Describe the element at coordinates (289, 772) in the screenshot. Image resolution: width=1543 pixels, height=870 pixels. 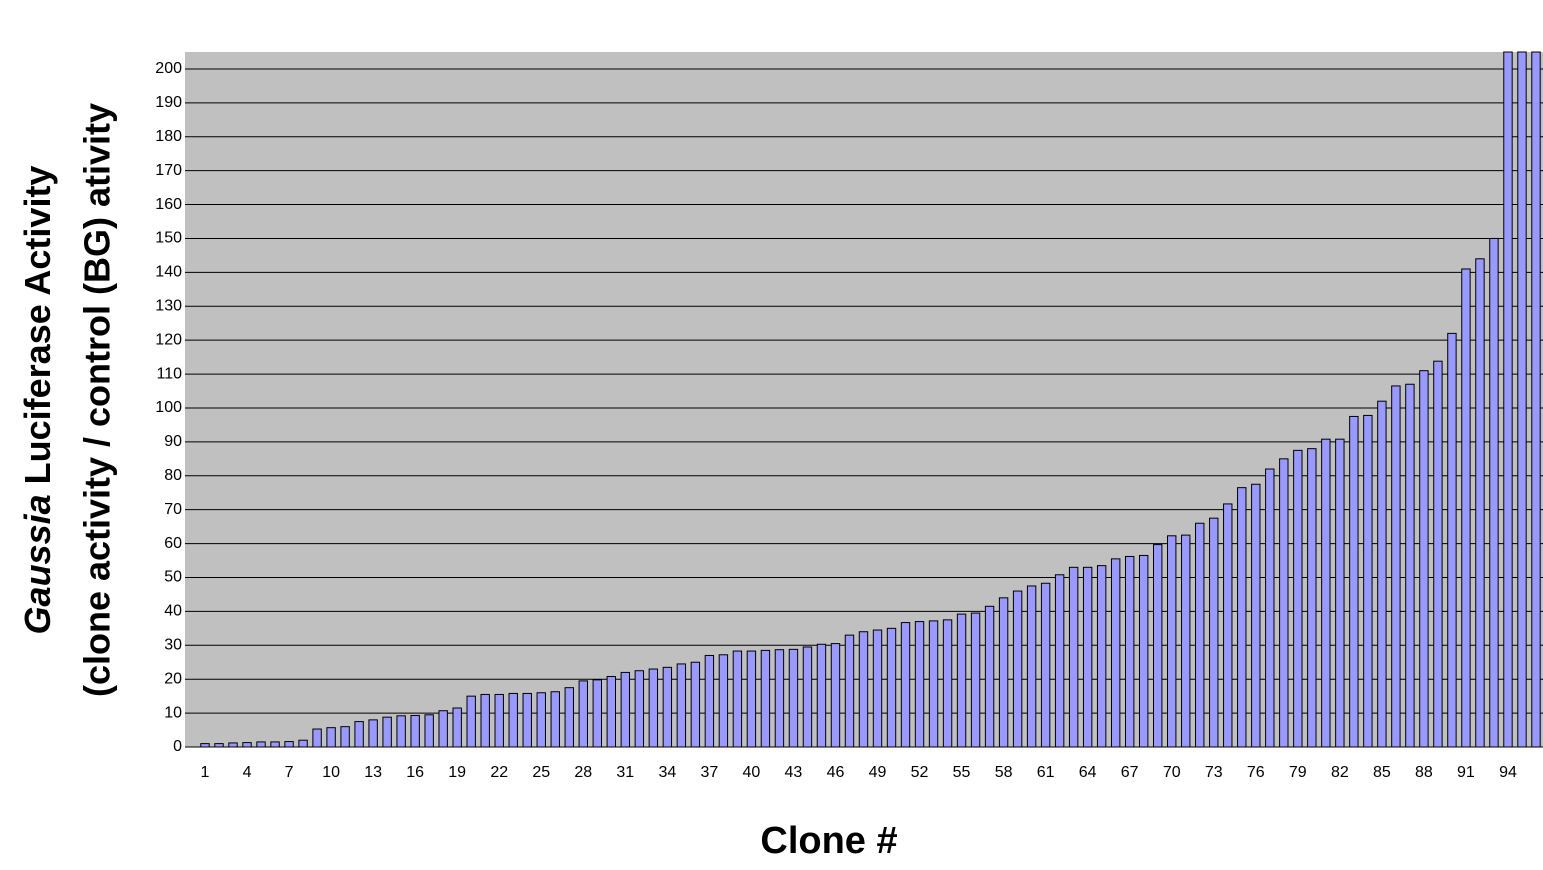
I see `x-tick-label: 7` at that location.